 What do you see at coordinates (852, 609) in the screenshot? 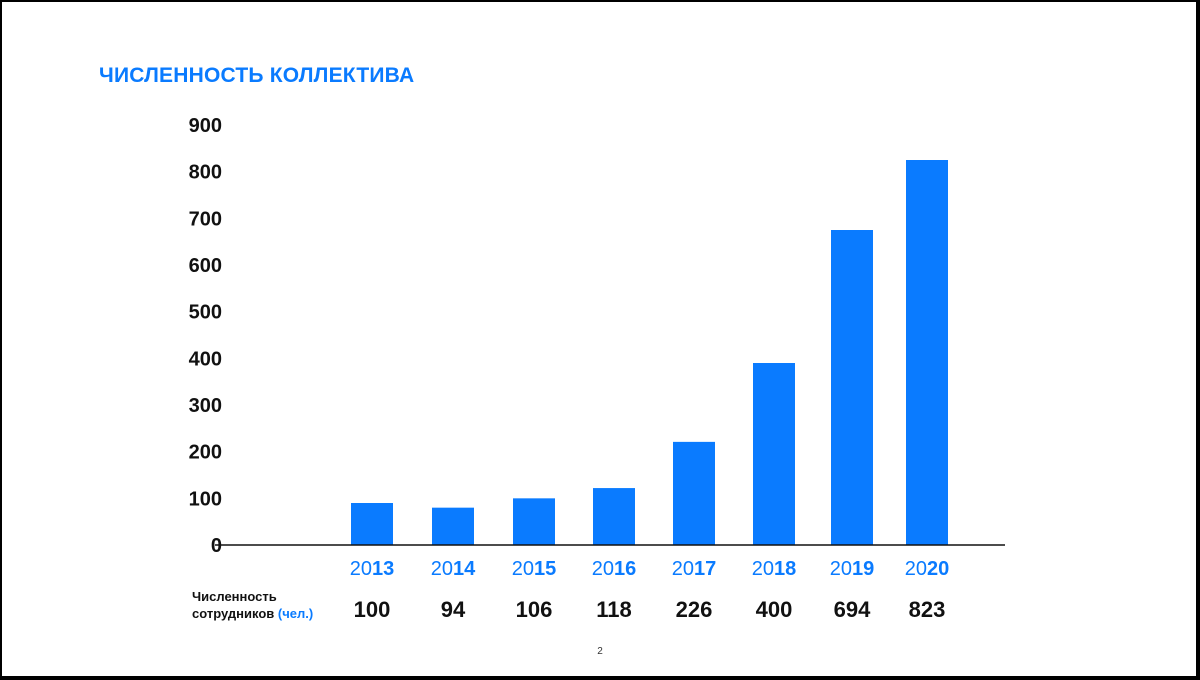
I see `count-label: 694` at bounding box center [852, 609].